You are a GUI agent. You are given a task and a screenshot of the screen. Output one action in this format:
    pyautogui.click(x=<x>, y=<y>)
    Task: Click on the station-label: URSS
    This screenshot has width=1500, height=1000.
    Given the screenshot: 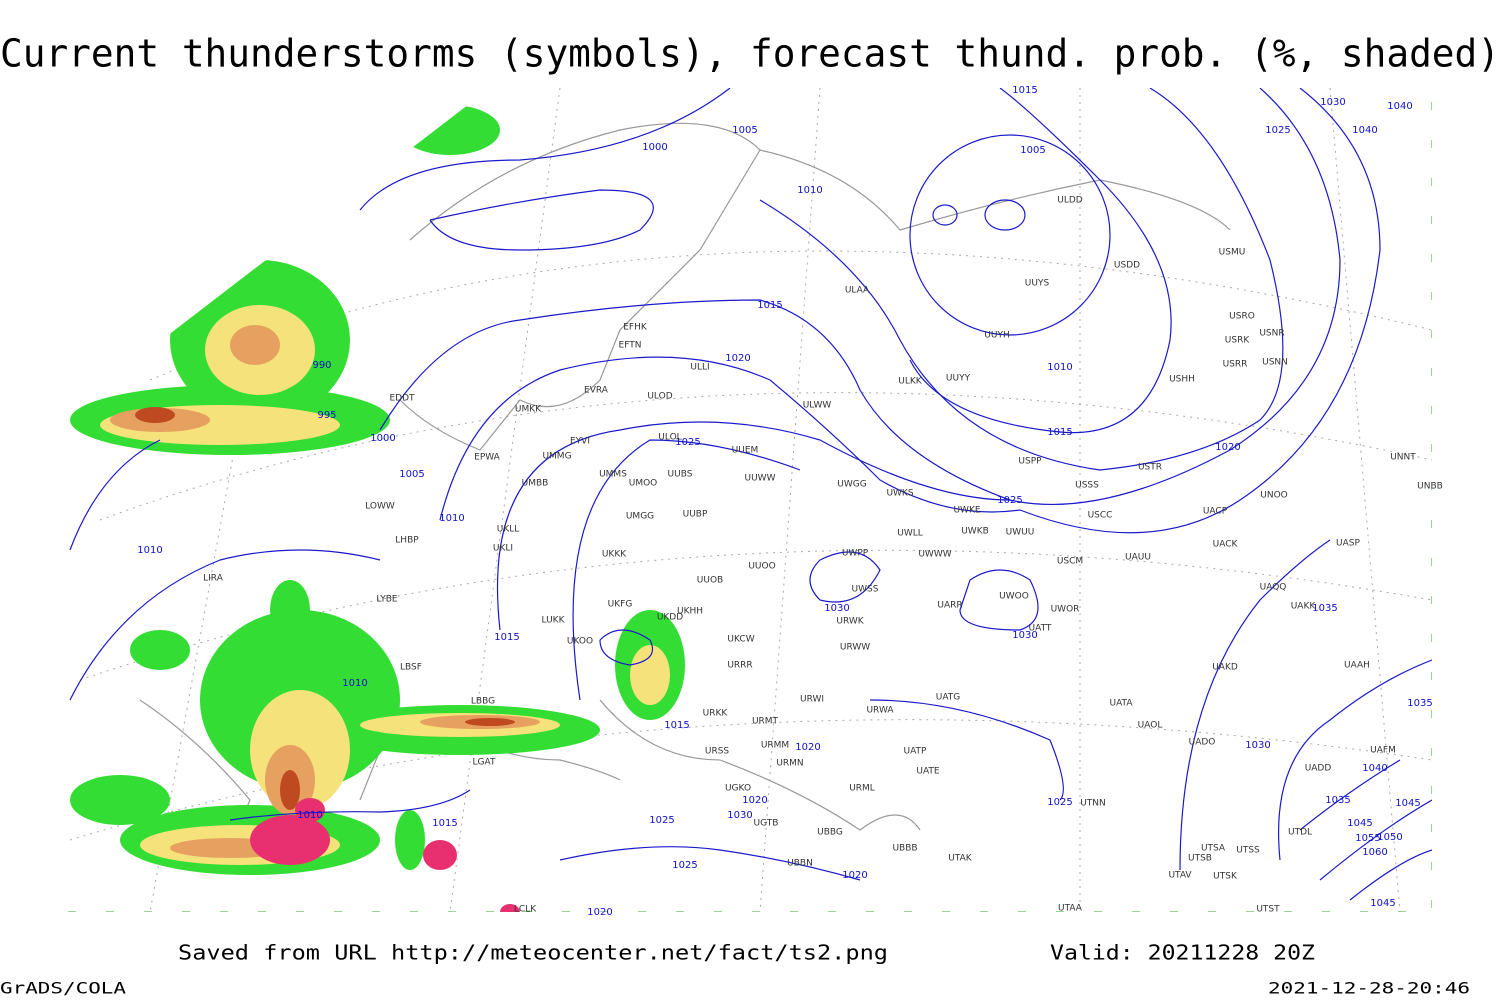 What is the action you would take?
    pyautogui.click(x=717, y=752)
    